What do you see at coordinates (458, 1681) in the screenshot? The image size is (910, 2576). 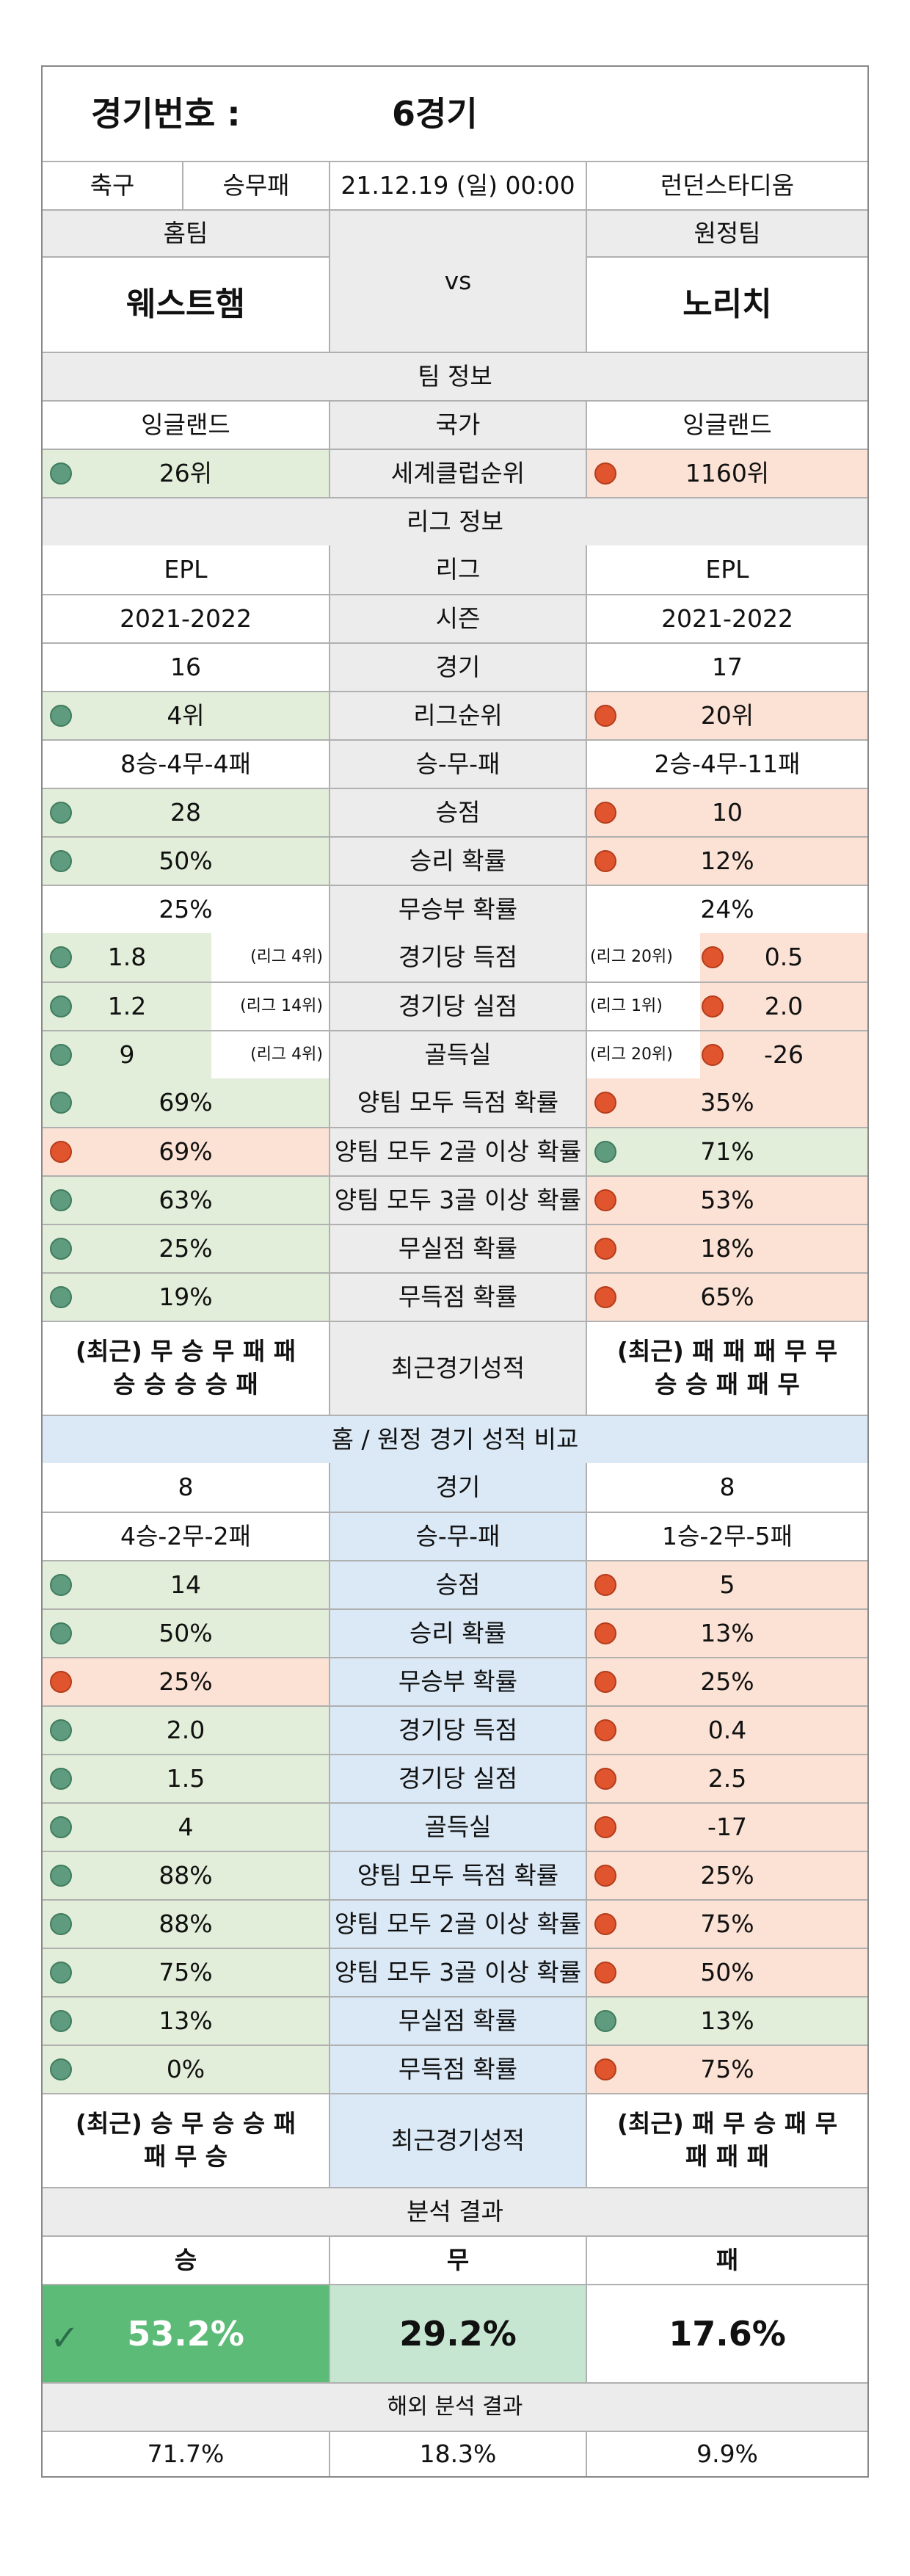 I see `home-away-stat-label-cell-value: 무승부 확률` at bounding box center [458, 1681].